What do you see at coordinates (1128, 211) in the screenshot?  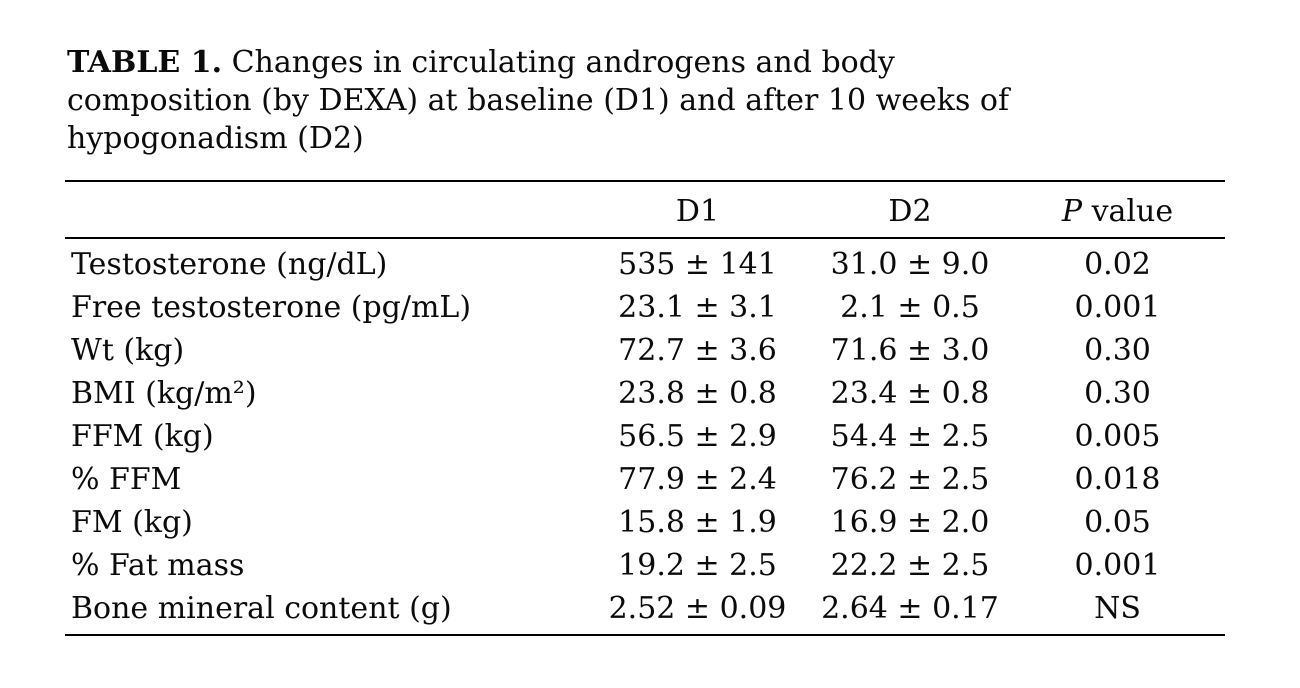 I see `header-p-rest: value` at bounding box center [1128, 211].